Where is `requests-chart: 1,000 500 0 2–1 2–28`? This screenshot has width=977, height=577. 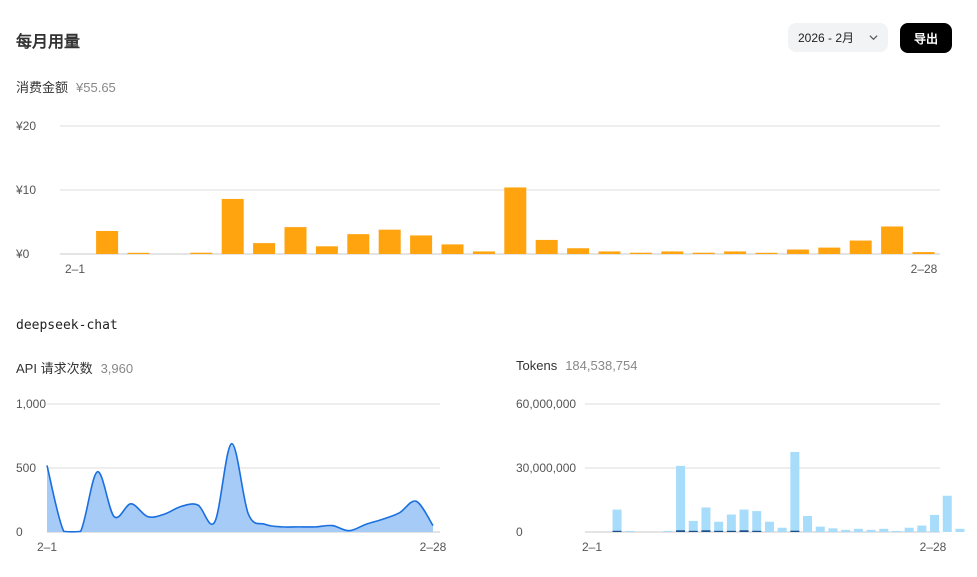
requests-chart: 1,000 500 0 2–1 2–28 is located at coordinates (231, 475).